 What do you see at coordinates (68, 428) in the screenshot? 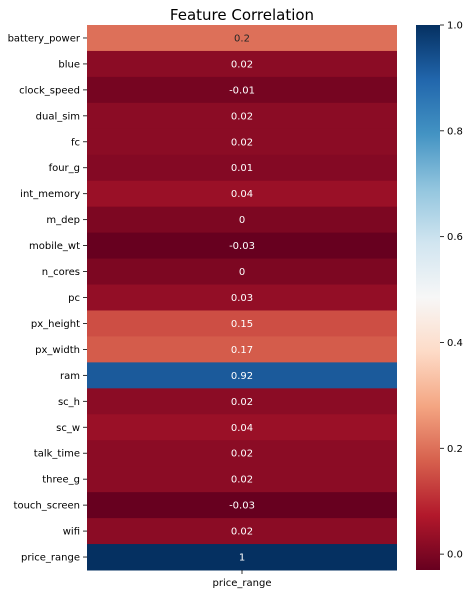
I see `row-tick-label: sc_w` at bounding box center [68, 428].